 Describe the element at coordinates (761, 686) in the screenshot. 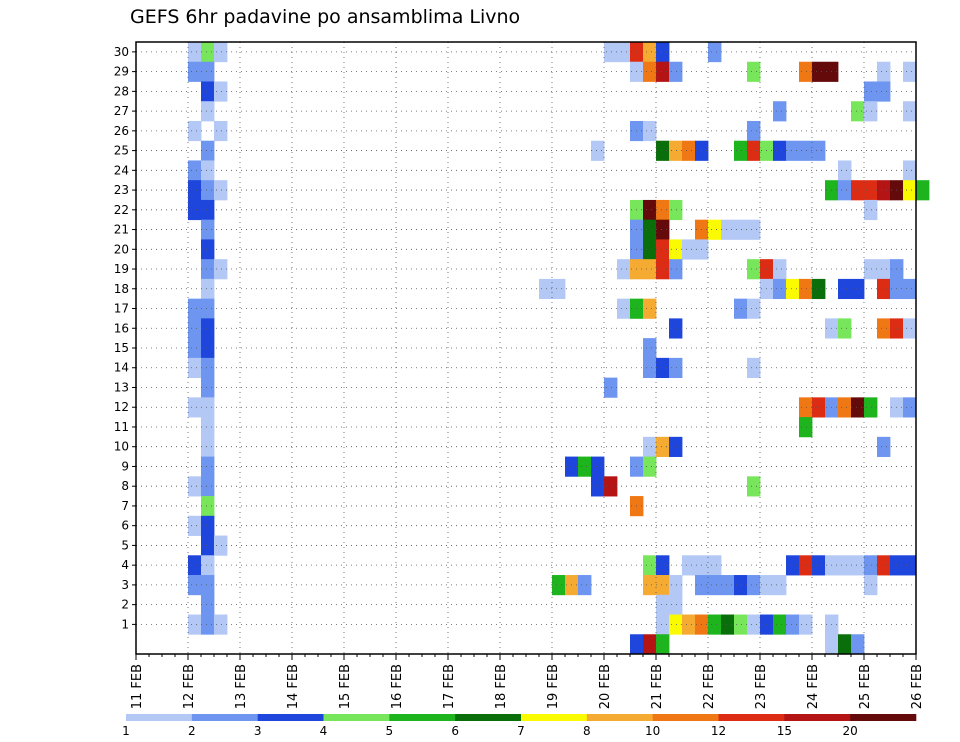

I see `x-tick-label: 23 FEB` at that location.